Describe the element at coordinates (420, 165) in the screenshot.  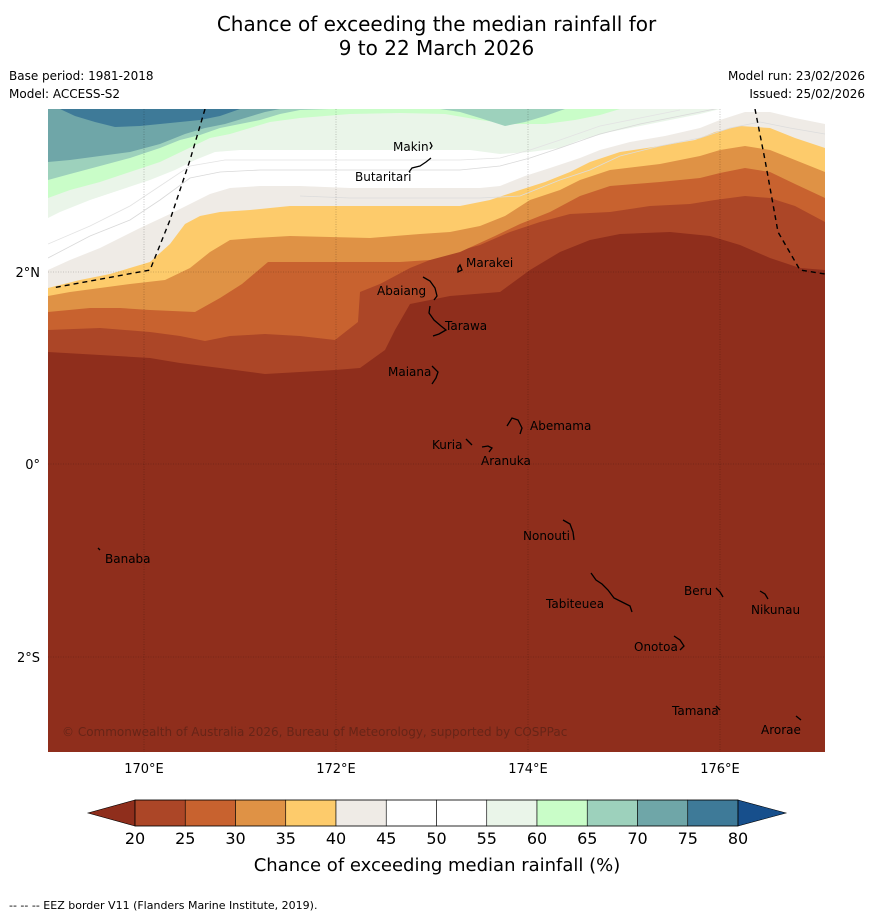
I see `island-butaritari` at that location.